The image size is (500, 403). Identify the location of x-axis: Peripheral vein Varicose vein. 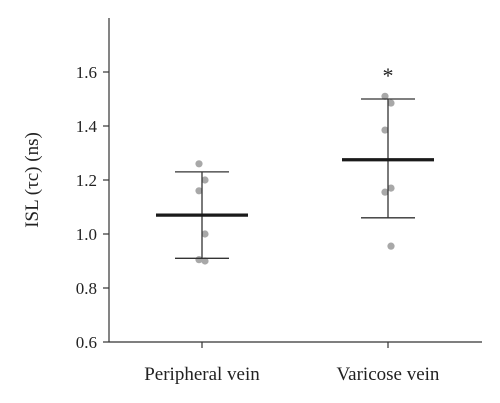
(295, 363).